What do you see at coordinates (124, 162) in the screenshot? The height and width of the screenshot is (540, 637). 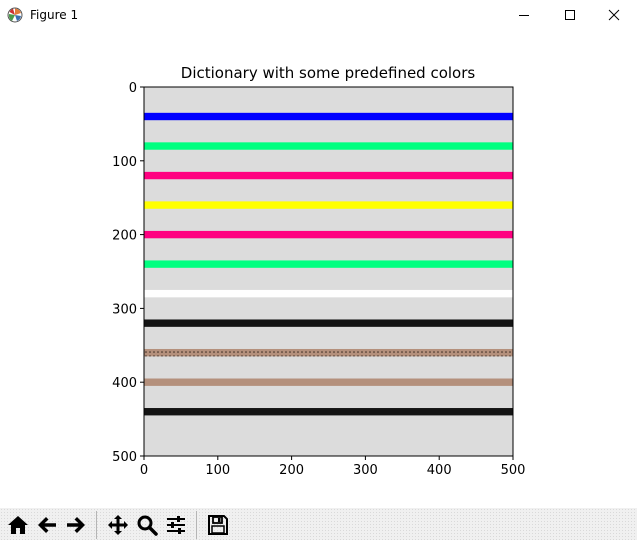 I see `y-tick-label: 100` at bounding box center [124, 162].